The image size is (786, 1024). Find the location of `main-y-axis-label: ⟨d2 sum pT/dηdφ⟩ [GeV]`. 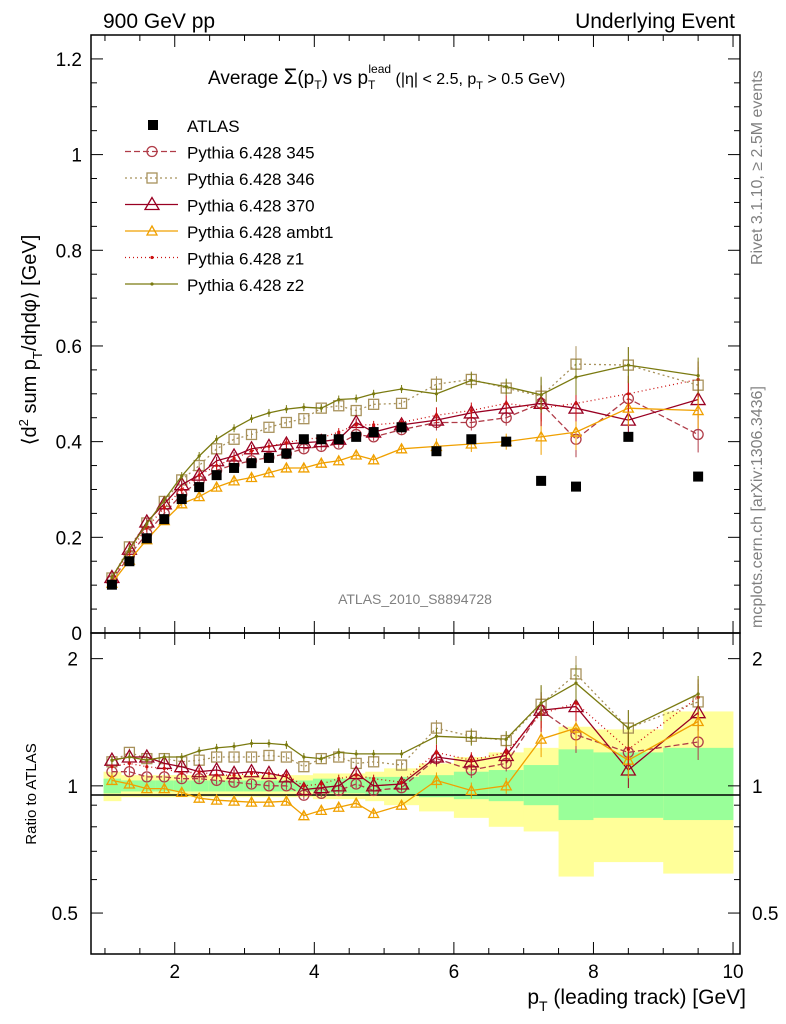

main-y-axis-label: ⟨d2 sum pT/dηdφ⟩ [GeV] is located at coordinates (30, 340).